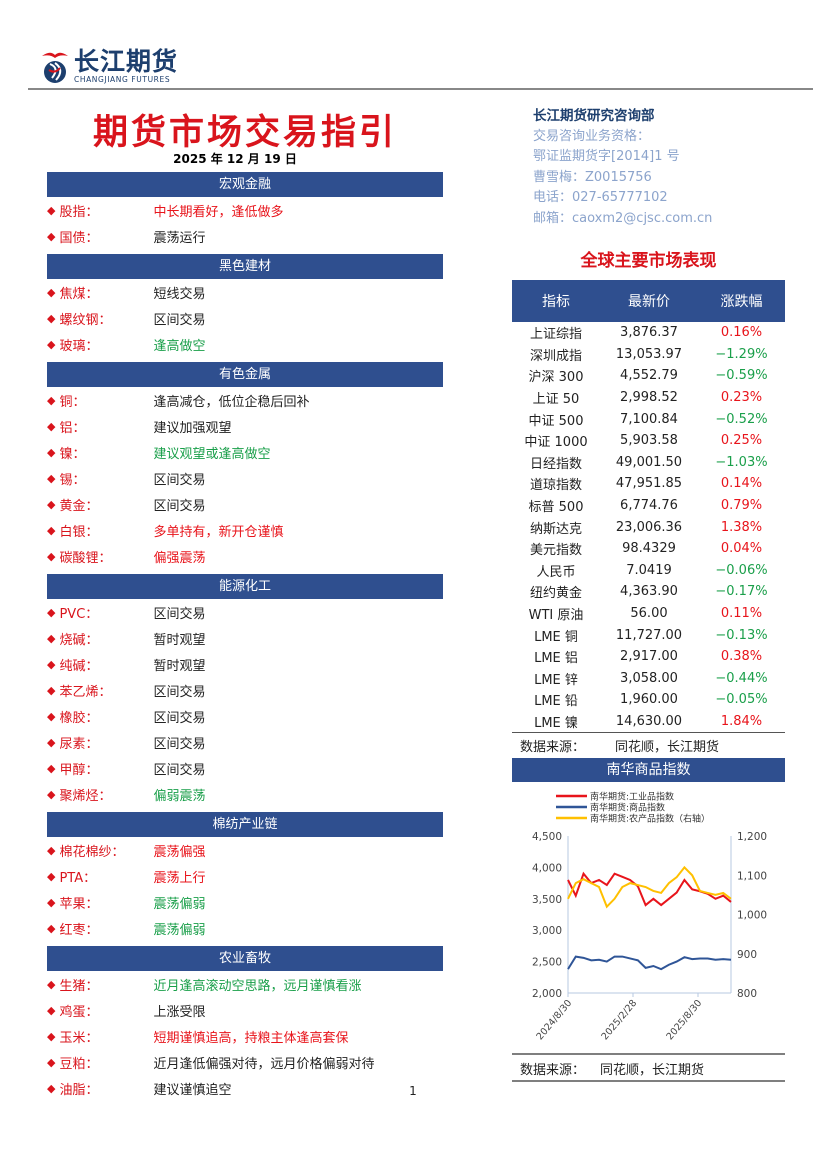 This screenshot has width=826, height=1169. Describe the element at coordinates (245, 928) in the screenshot. I see `guide-item: ◆ 红枣： 震荡偏弱` at that location.